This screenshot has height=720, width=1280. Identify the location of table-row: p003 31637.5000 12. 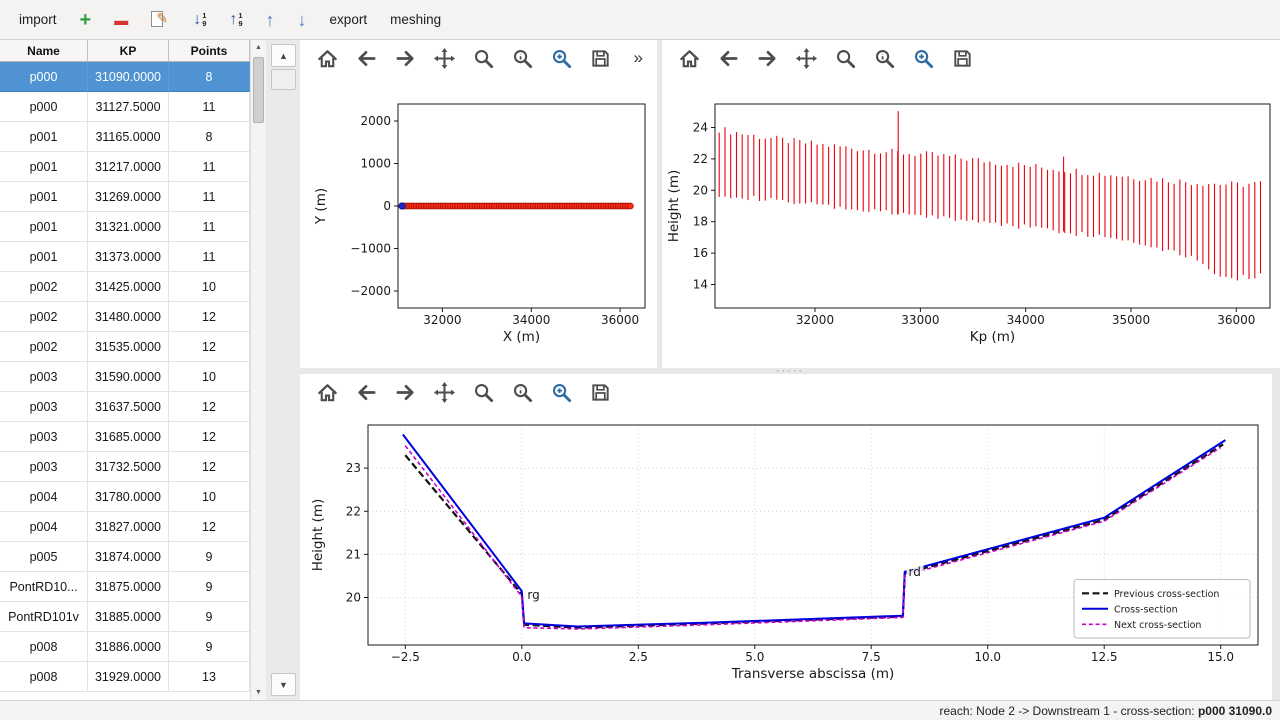
(133, 407).